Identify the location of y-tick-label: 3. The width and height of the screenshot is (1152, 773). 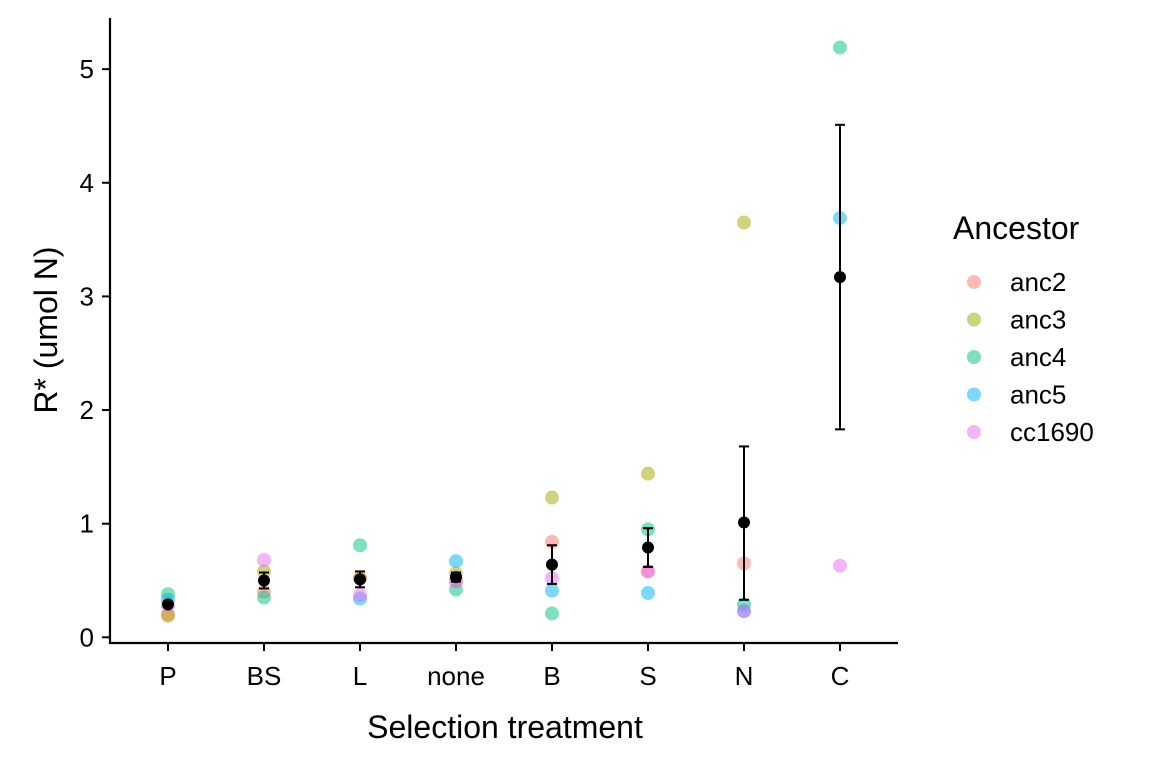
(87, 296).